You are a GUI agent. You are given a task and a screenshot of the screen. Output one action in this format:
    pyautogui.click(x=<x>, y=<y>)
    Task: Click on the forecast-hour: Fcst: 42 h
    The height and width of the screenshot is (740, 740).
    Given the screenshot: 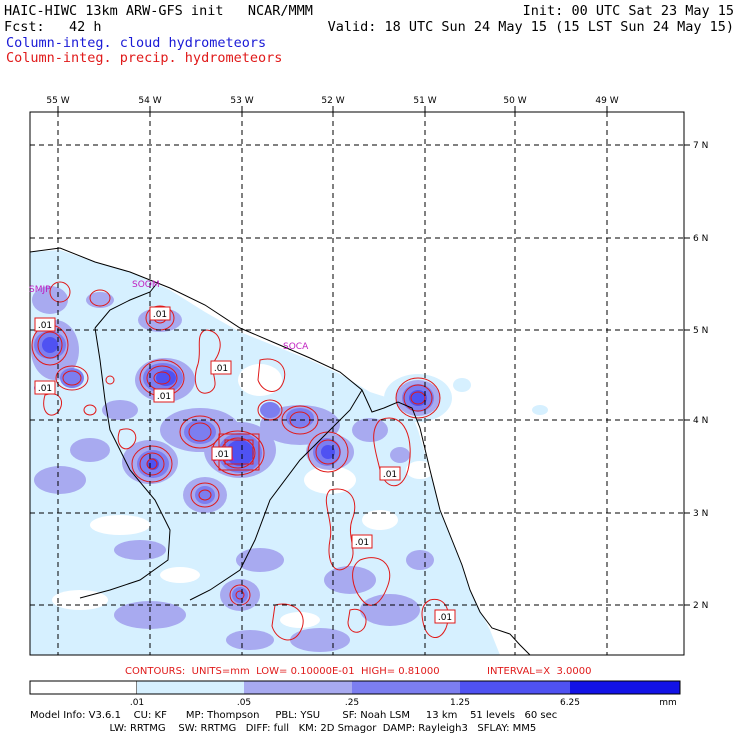 What is the action you would take?
    pyautogui.click(x=53, y=27)
    